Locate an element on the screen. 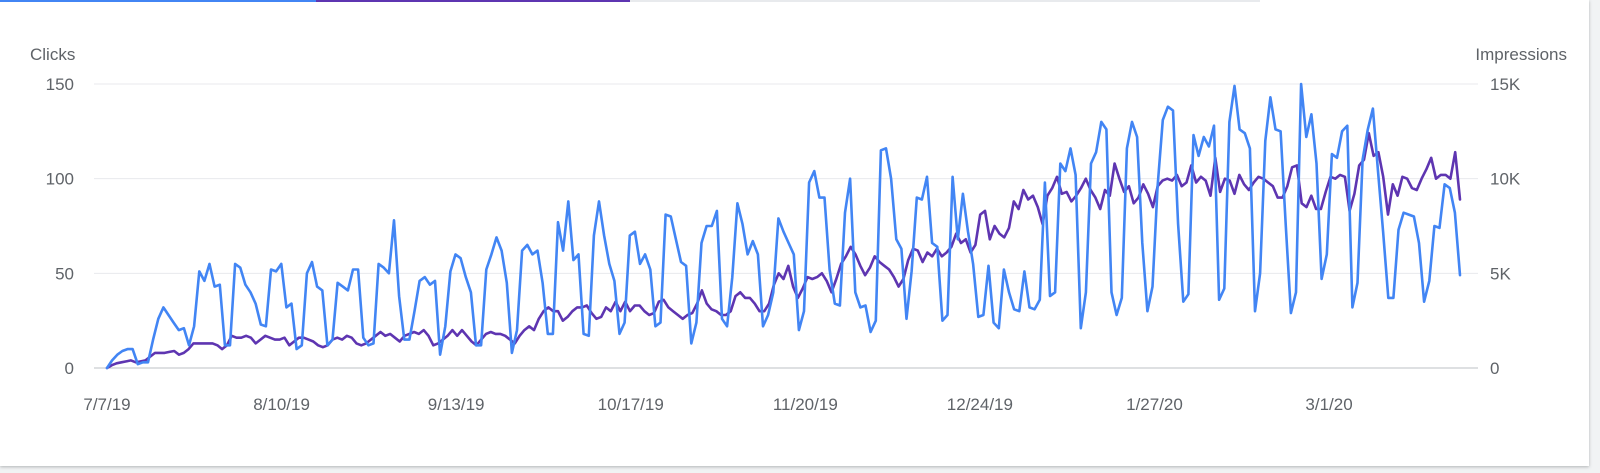  x-tick-label: 3/1/20 is located at coordinates (1328, 404).